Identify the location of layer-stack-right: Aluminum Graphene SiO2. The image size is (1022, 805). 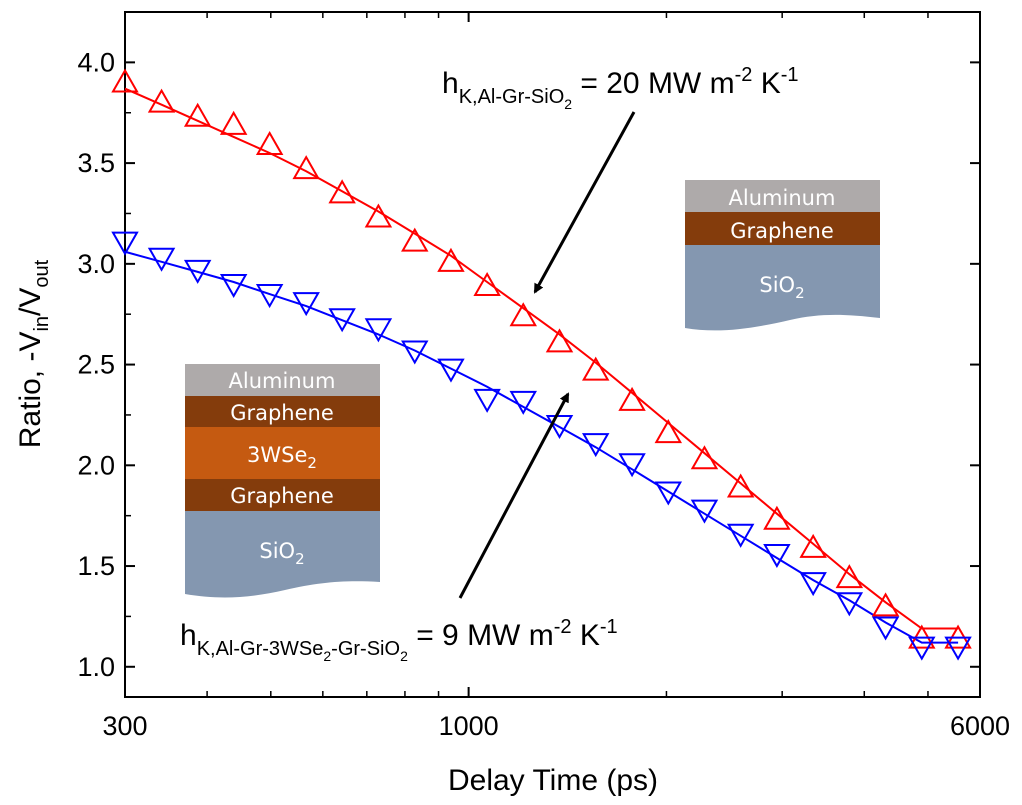
(782, 255).